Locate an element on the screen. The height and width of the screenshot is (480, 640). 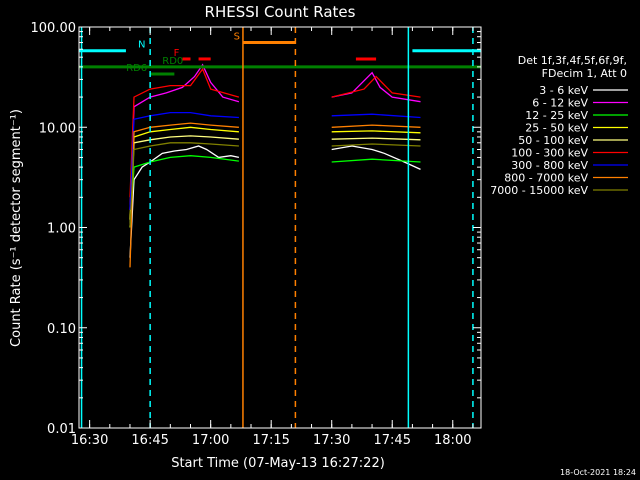
x-tick-label: 17:45 is located at coordinates (392, 440).